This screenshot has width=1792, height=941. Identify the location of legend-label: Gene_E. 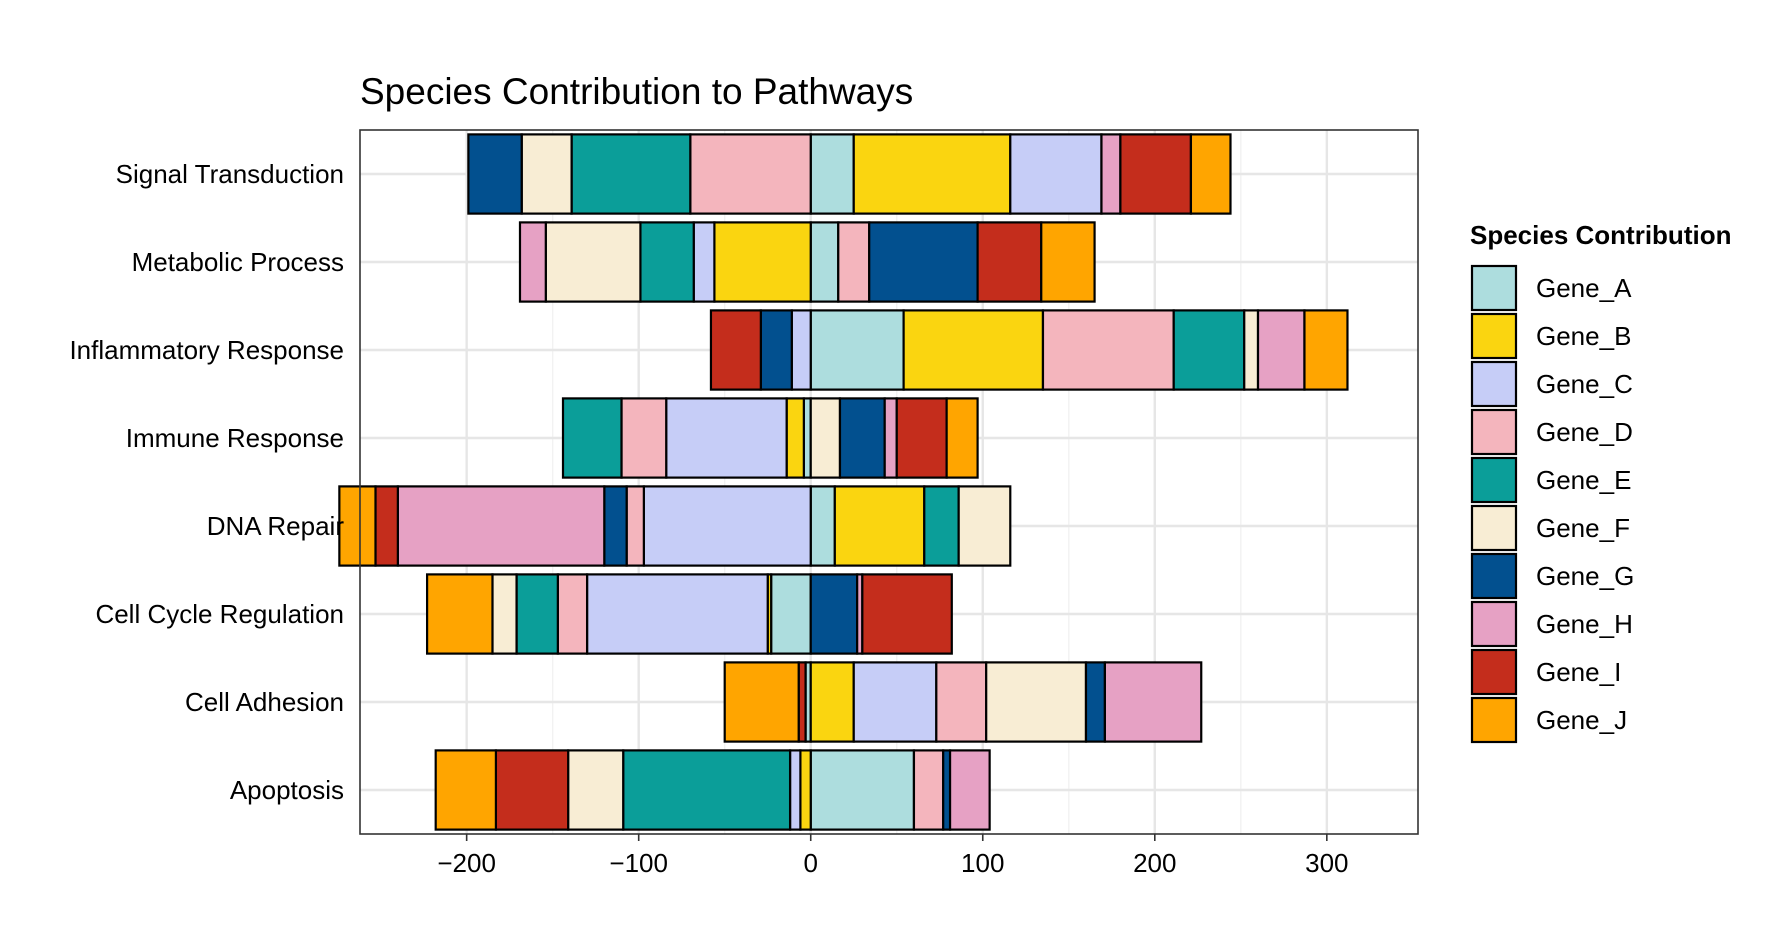
(1583, 480).